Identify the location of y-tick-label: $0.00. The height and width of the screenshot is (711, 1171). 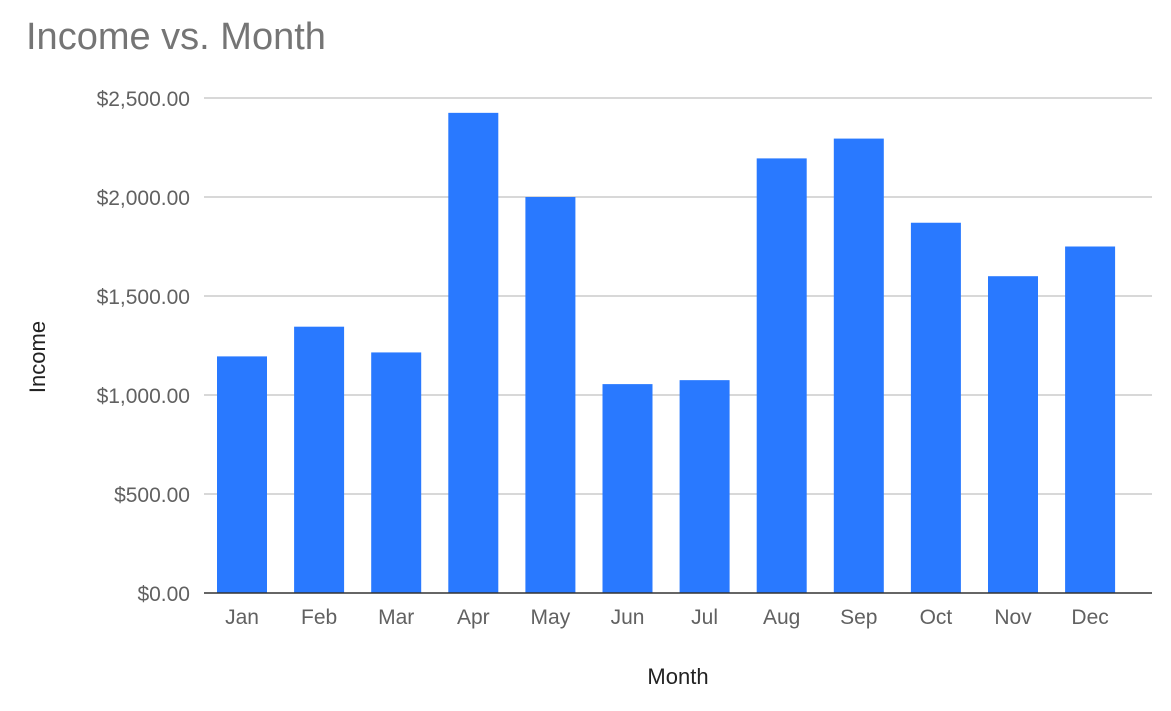
(163, 594).